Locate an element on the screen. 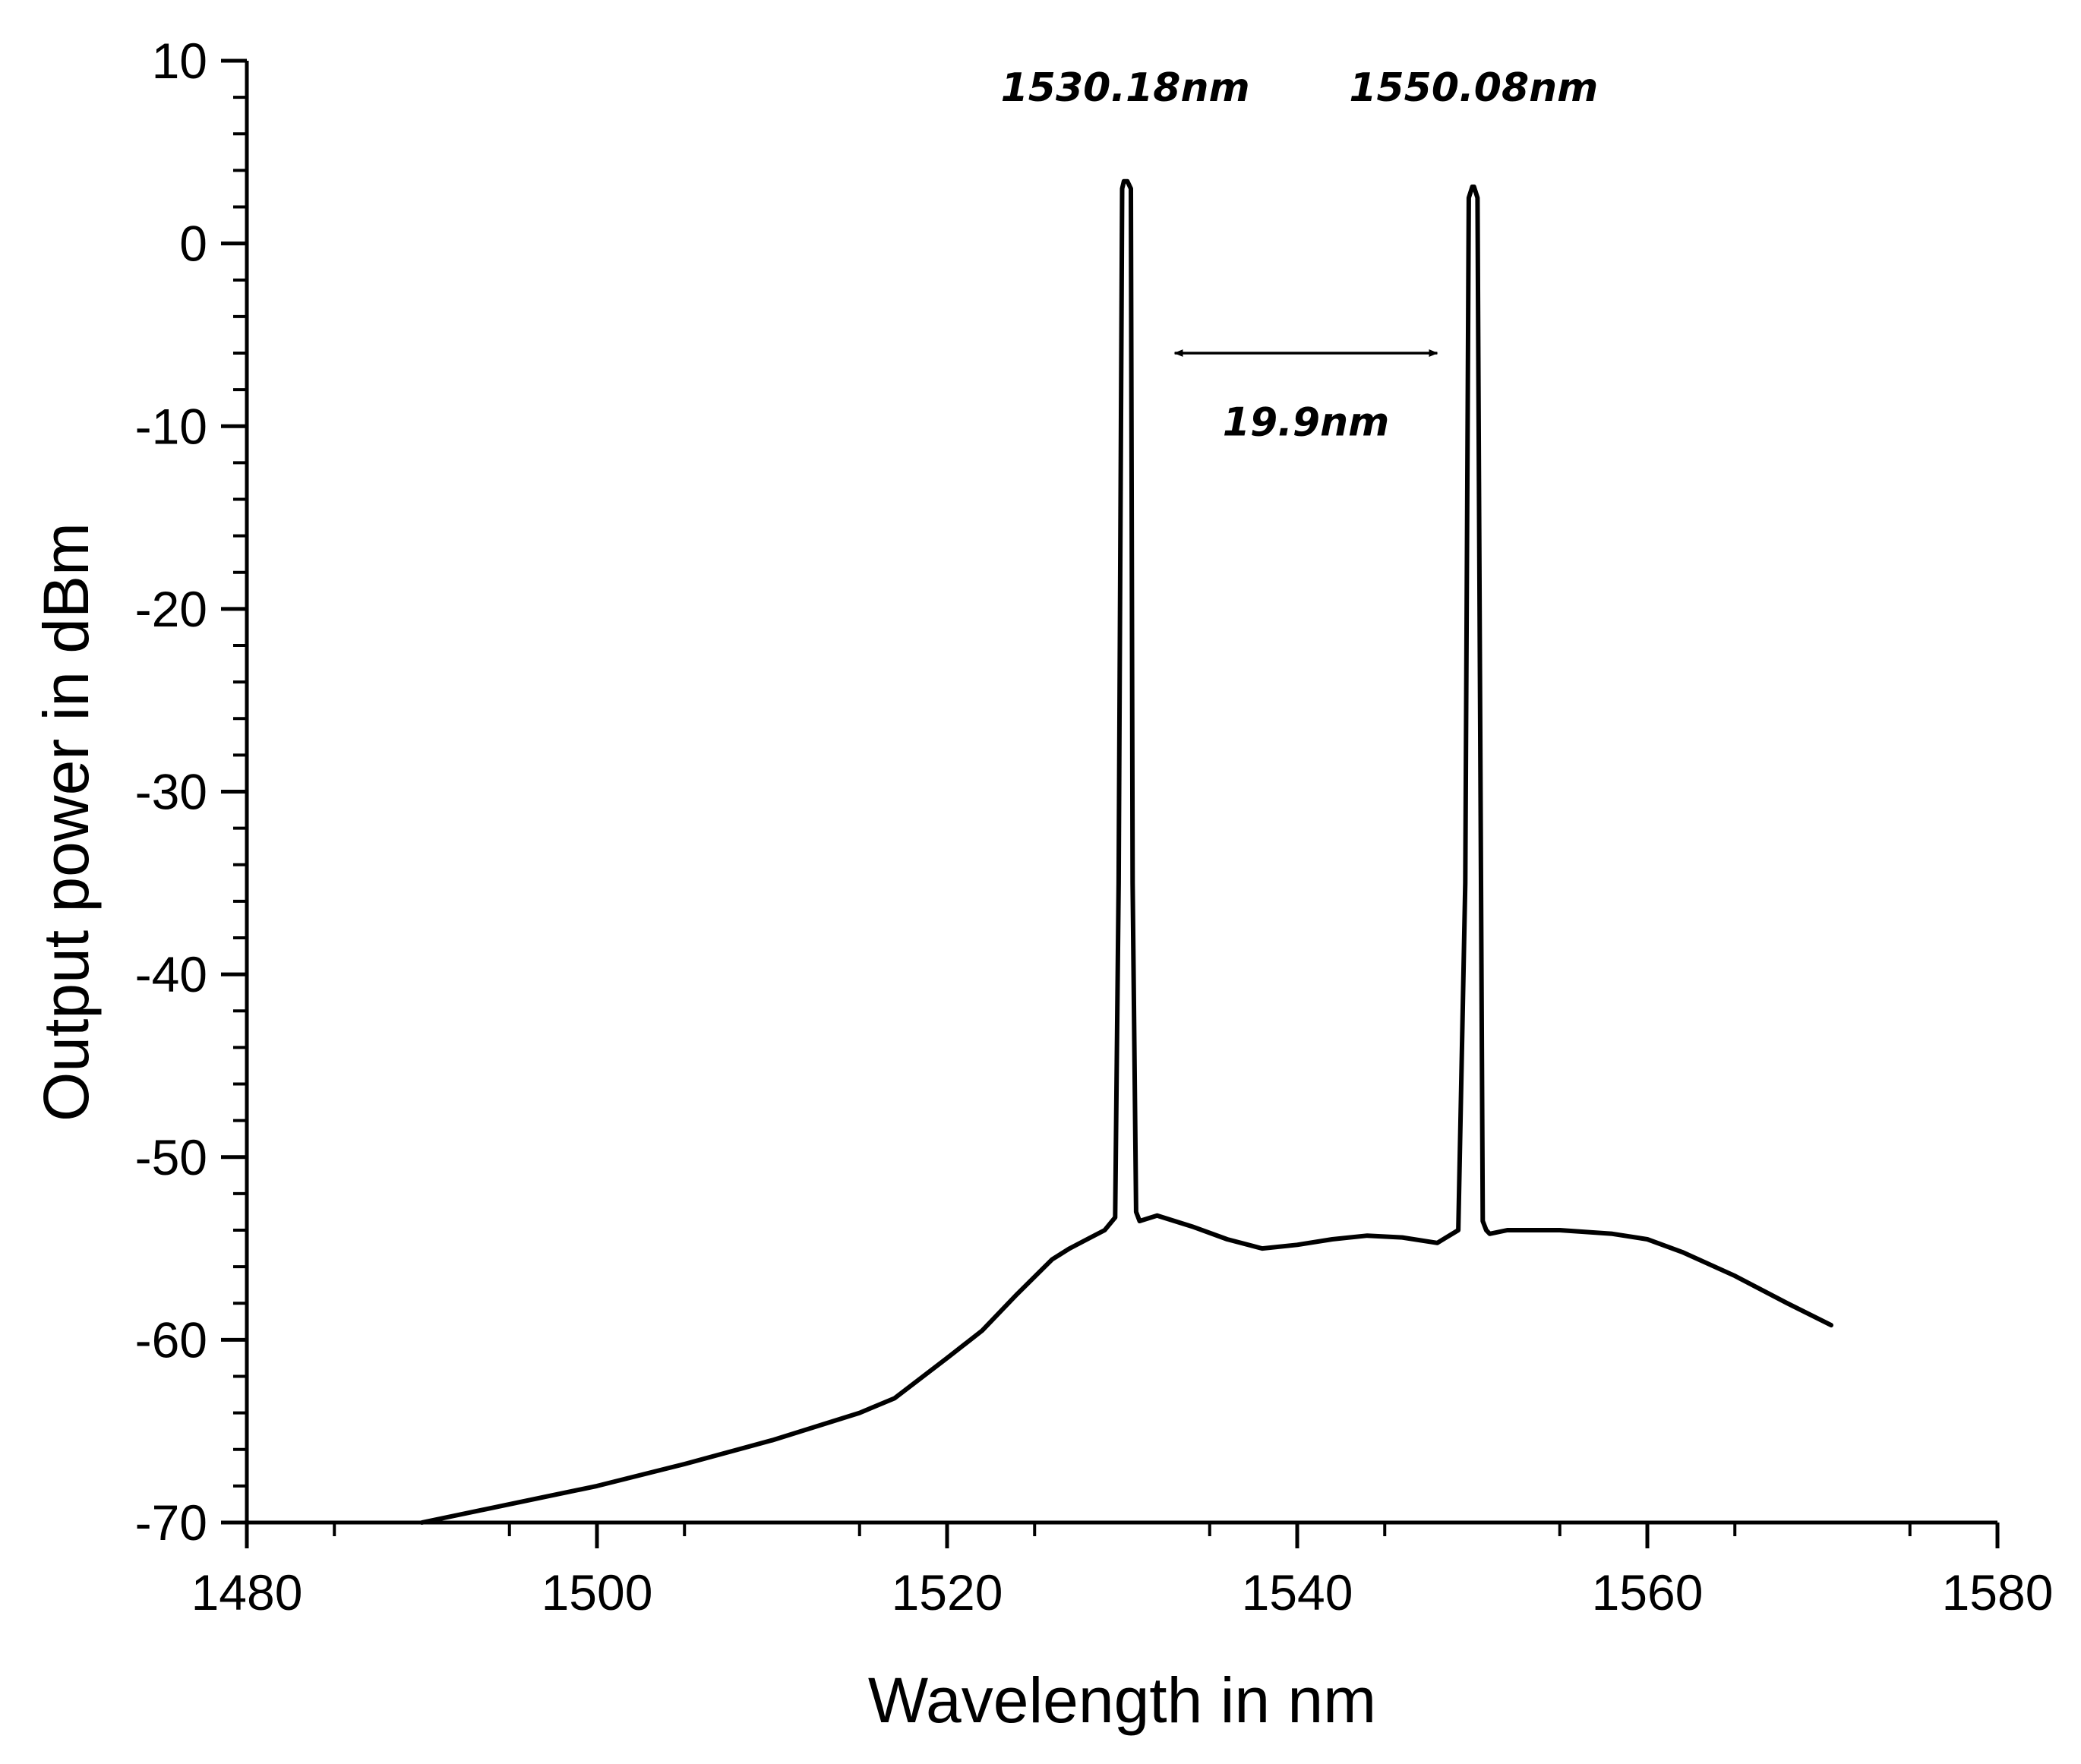  x-tick-labels-group: 1480 1500 1520 1540 1560 1580 is located at coordinates (1122, 1592).